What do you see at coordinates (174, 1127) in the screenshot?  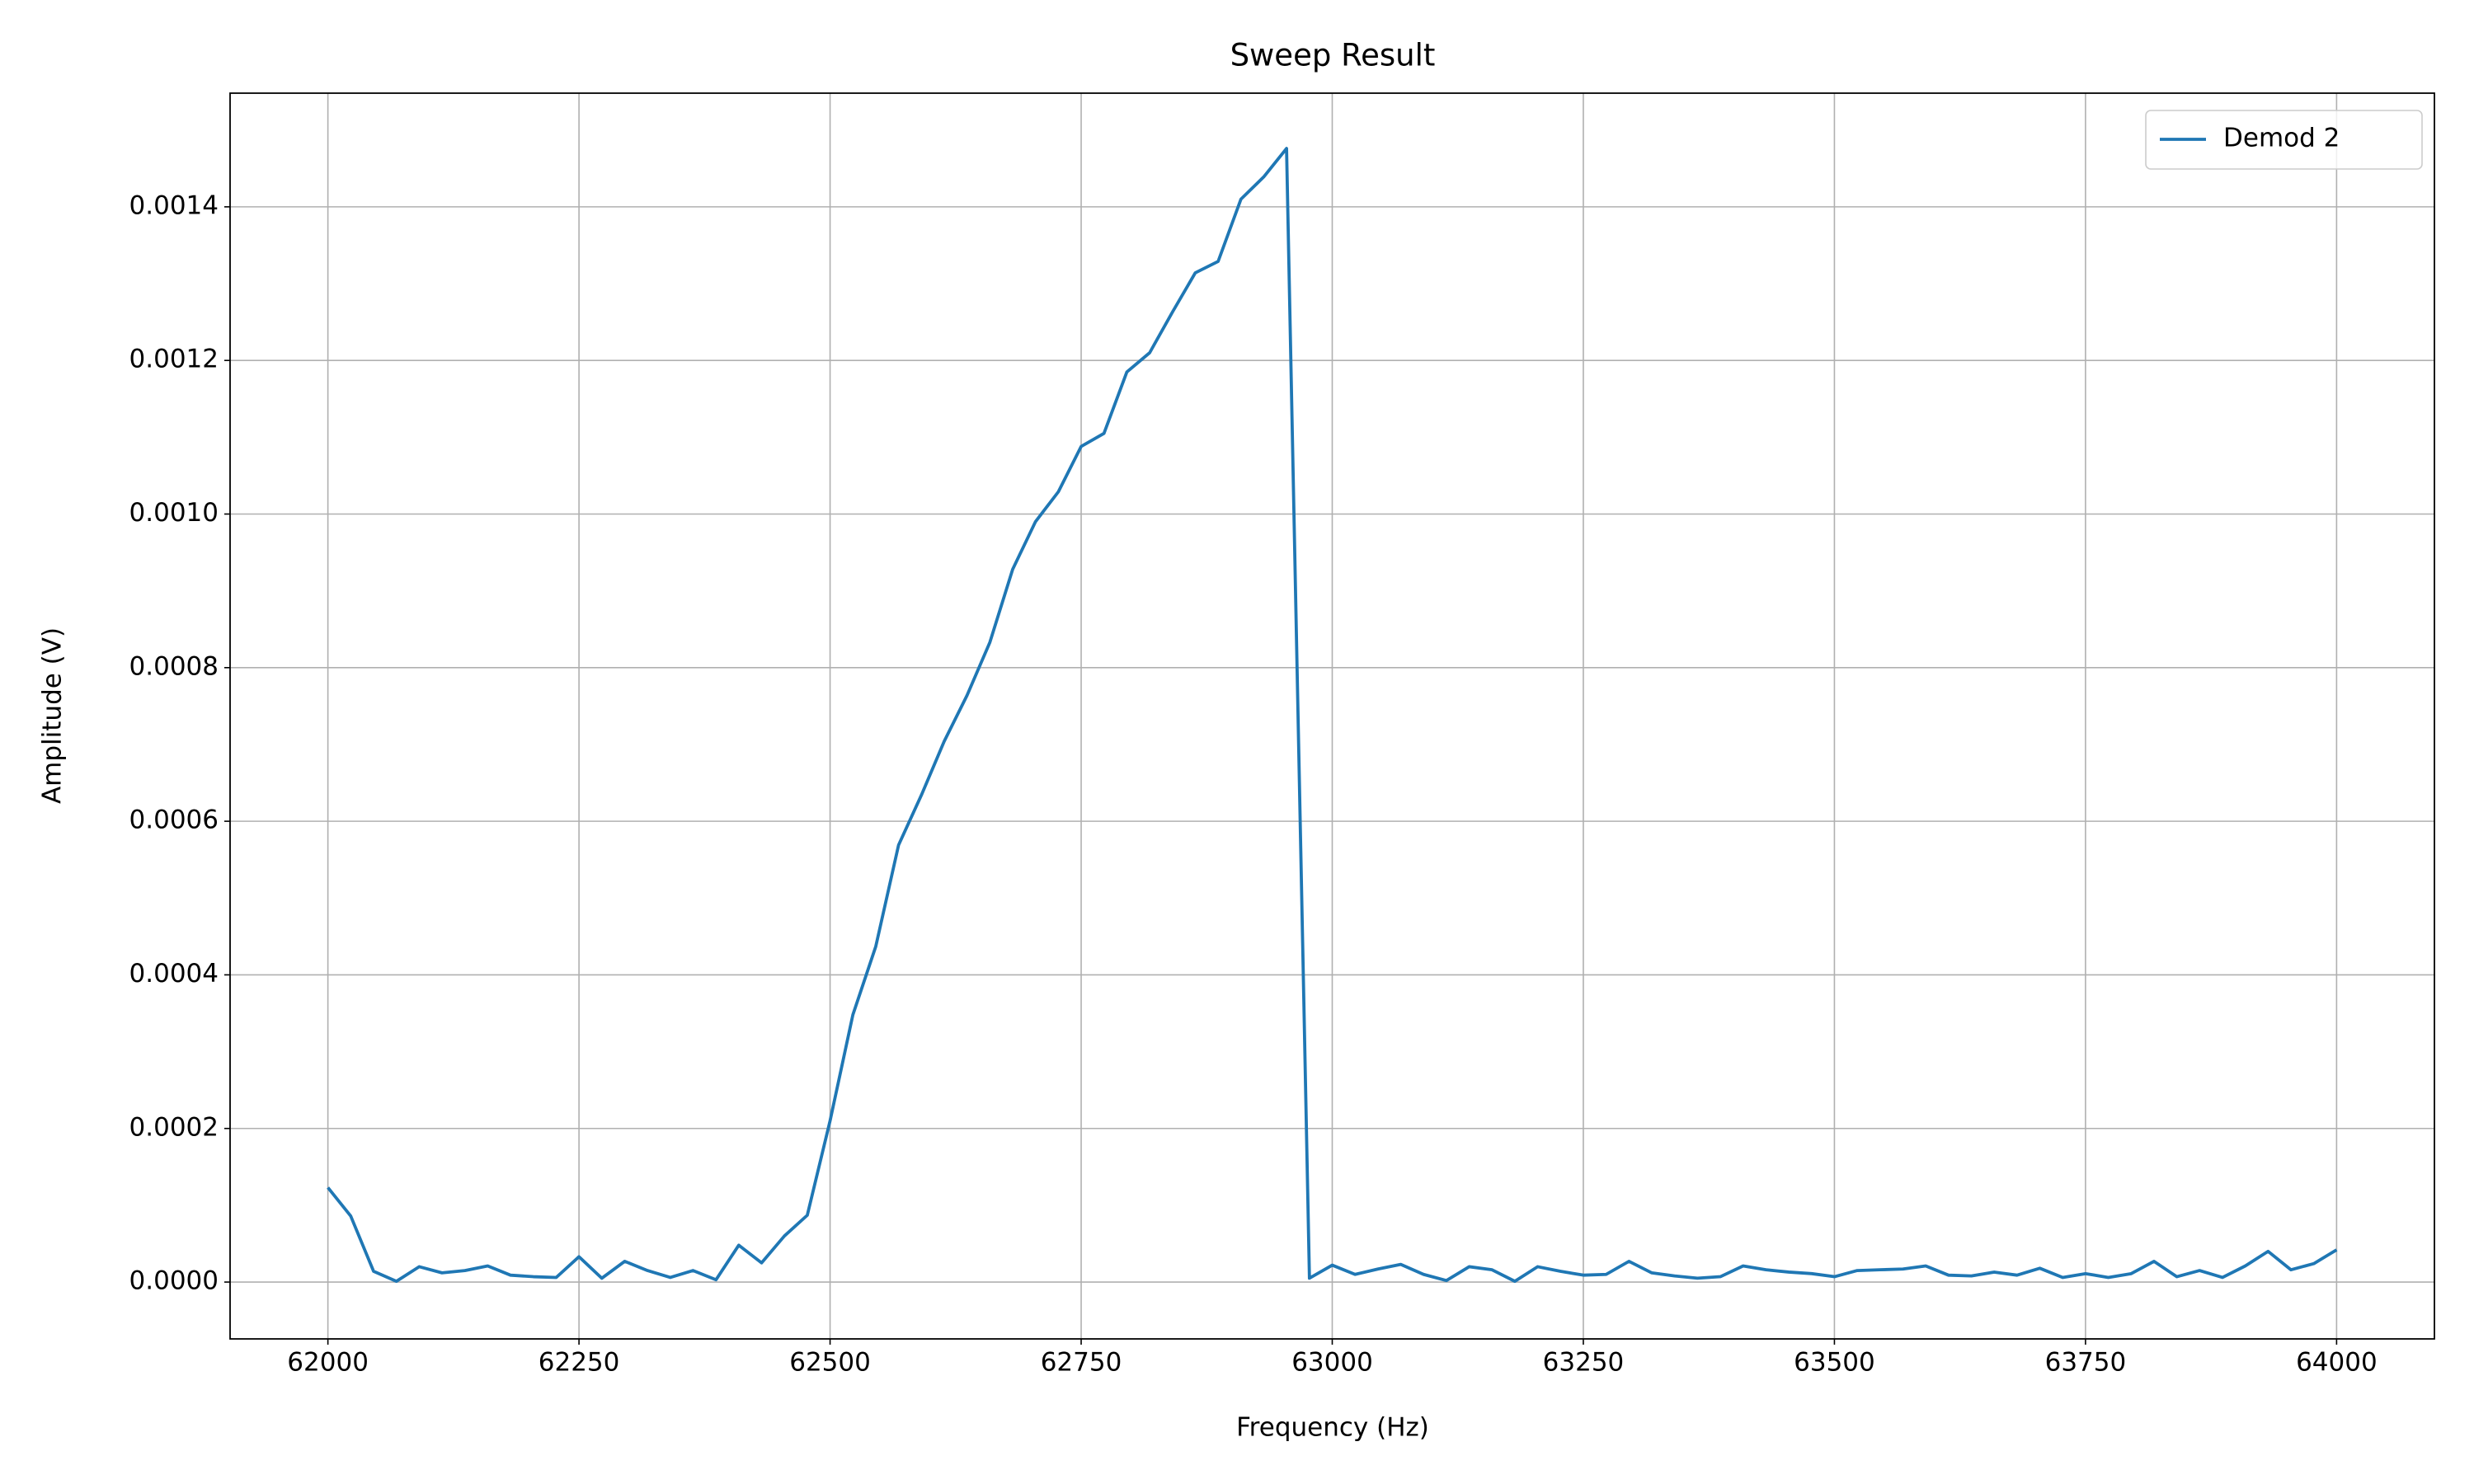 I see `y-tick-label: 0.0002` at bounding box center [174, 1127].